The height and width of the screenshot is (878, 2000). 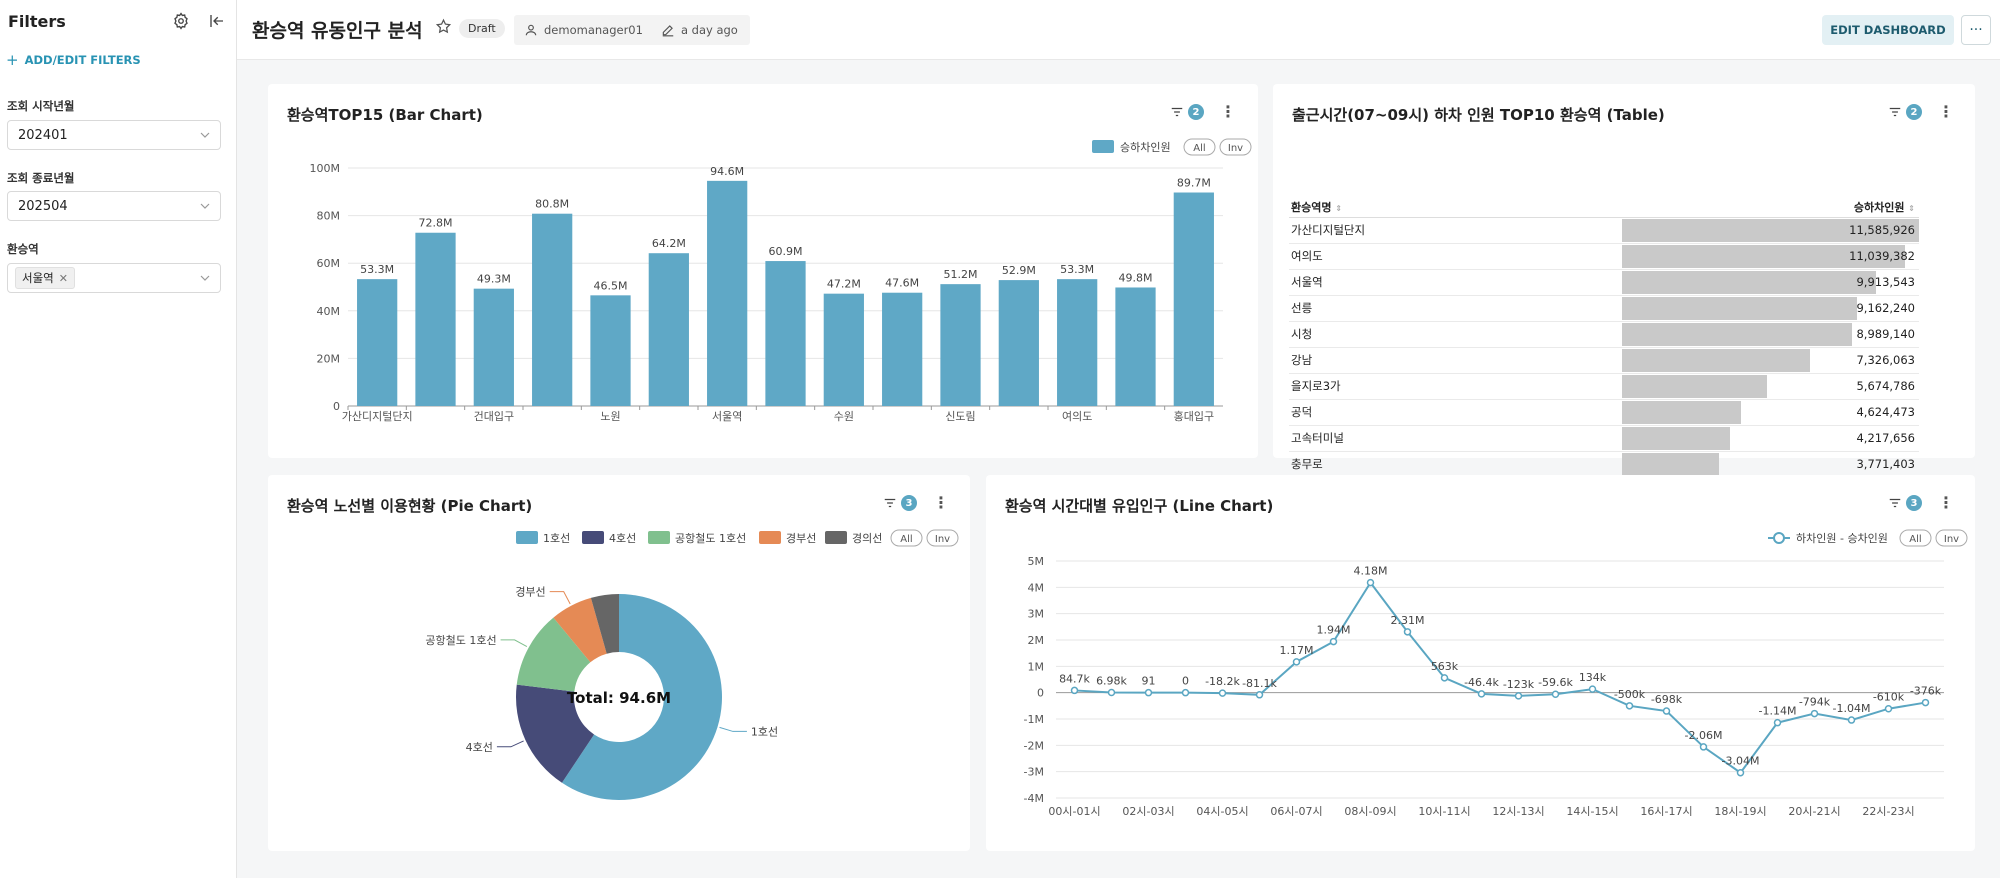 I want to click on table-row: 공덕 4,624,473, so click(x=1604, y=412).